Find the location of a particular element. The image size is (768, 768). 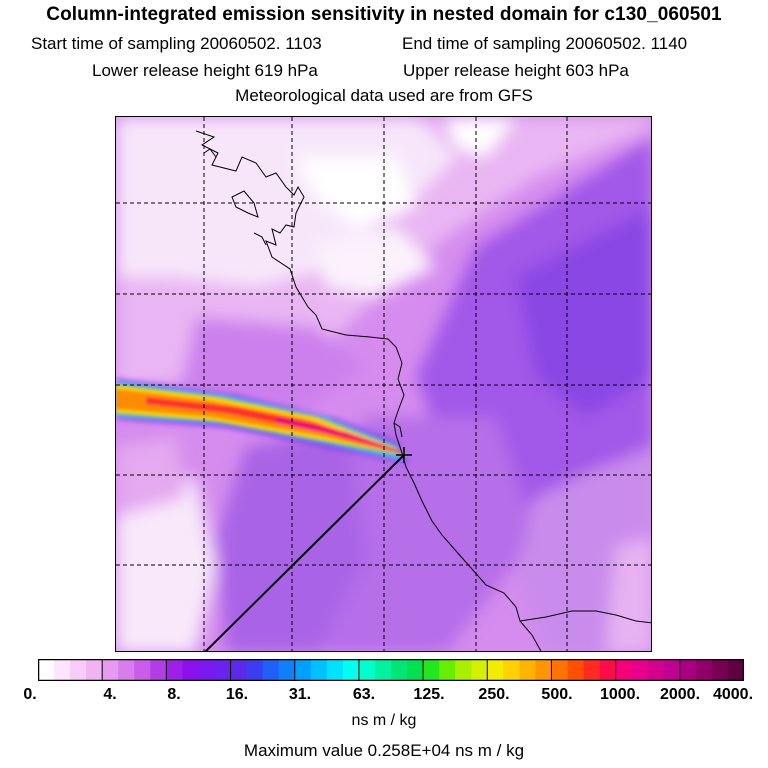

tick-label: 125. is located at coordinates (429, 694).